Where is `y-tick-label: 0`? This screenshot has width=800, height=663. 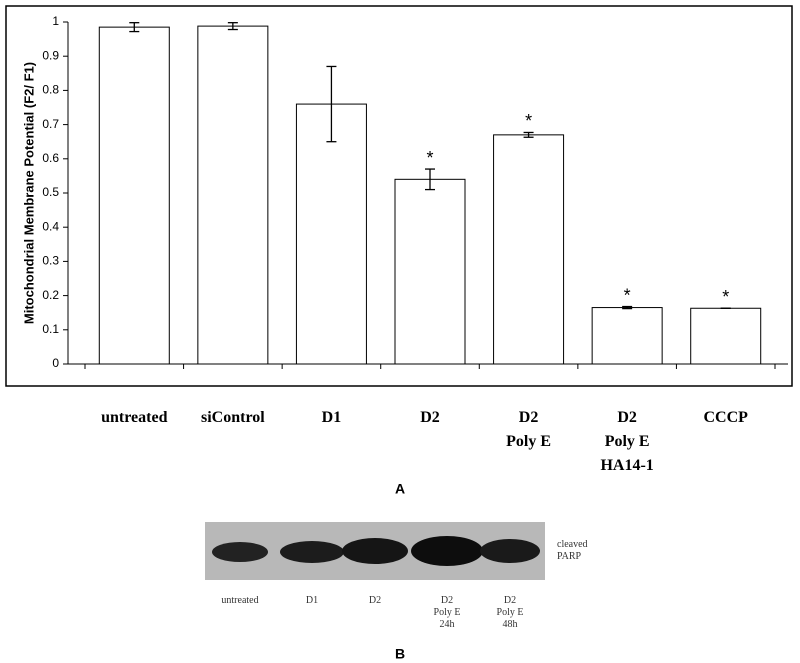
y-tick-label: 0 is located at coordinates (55, 363).